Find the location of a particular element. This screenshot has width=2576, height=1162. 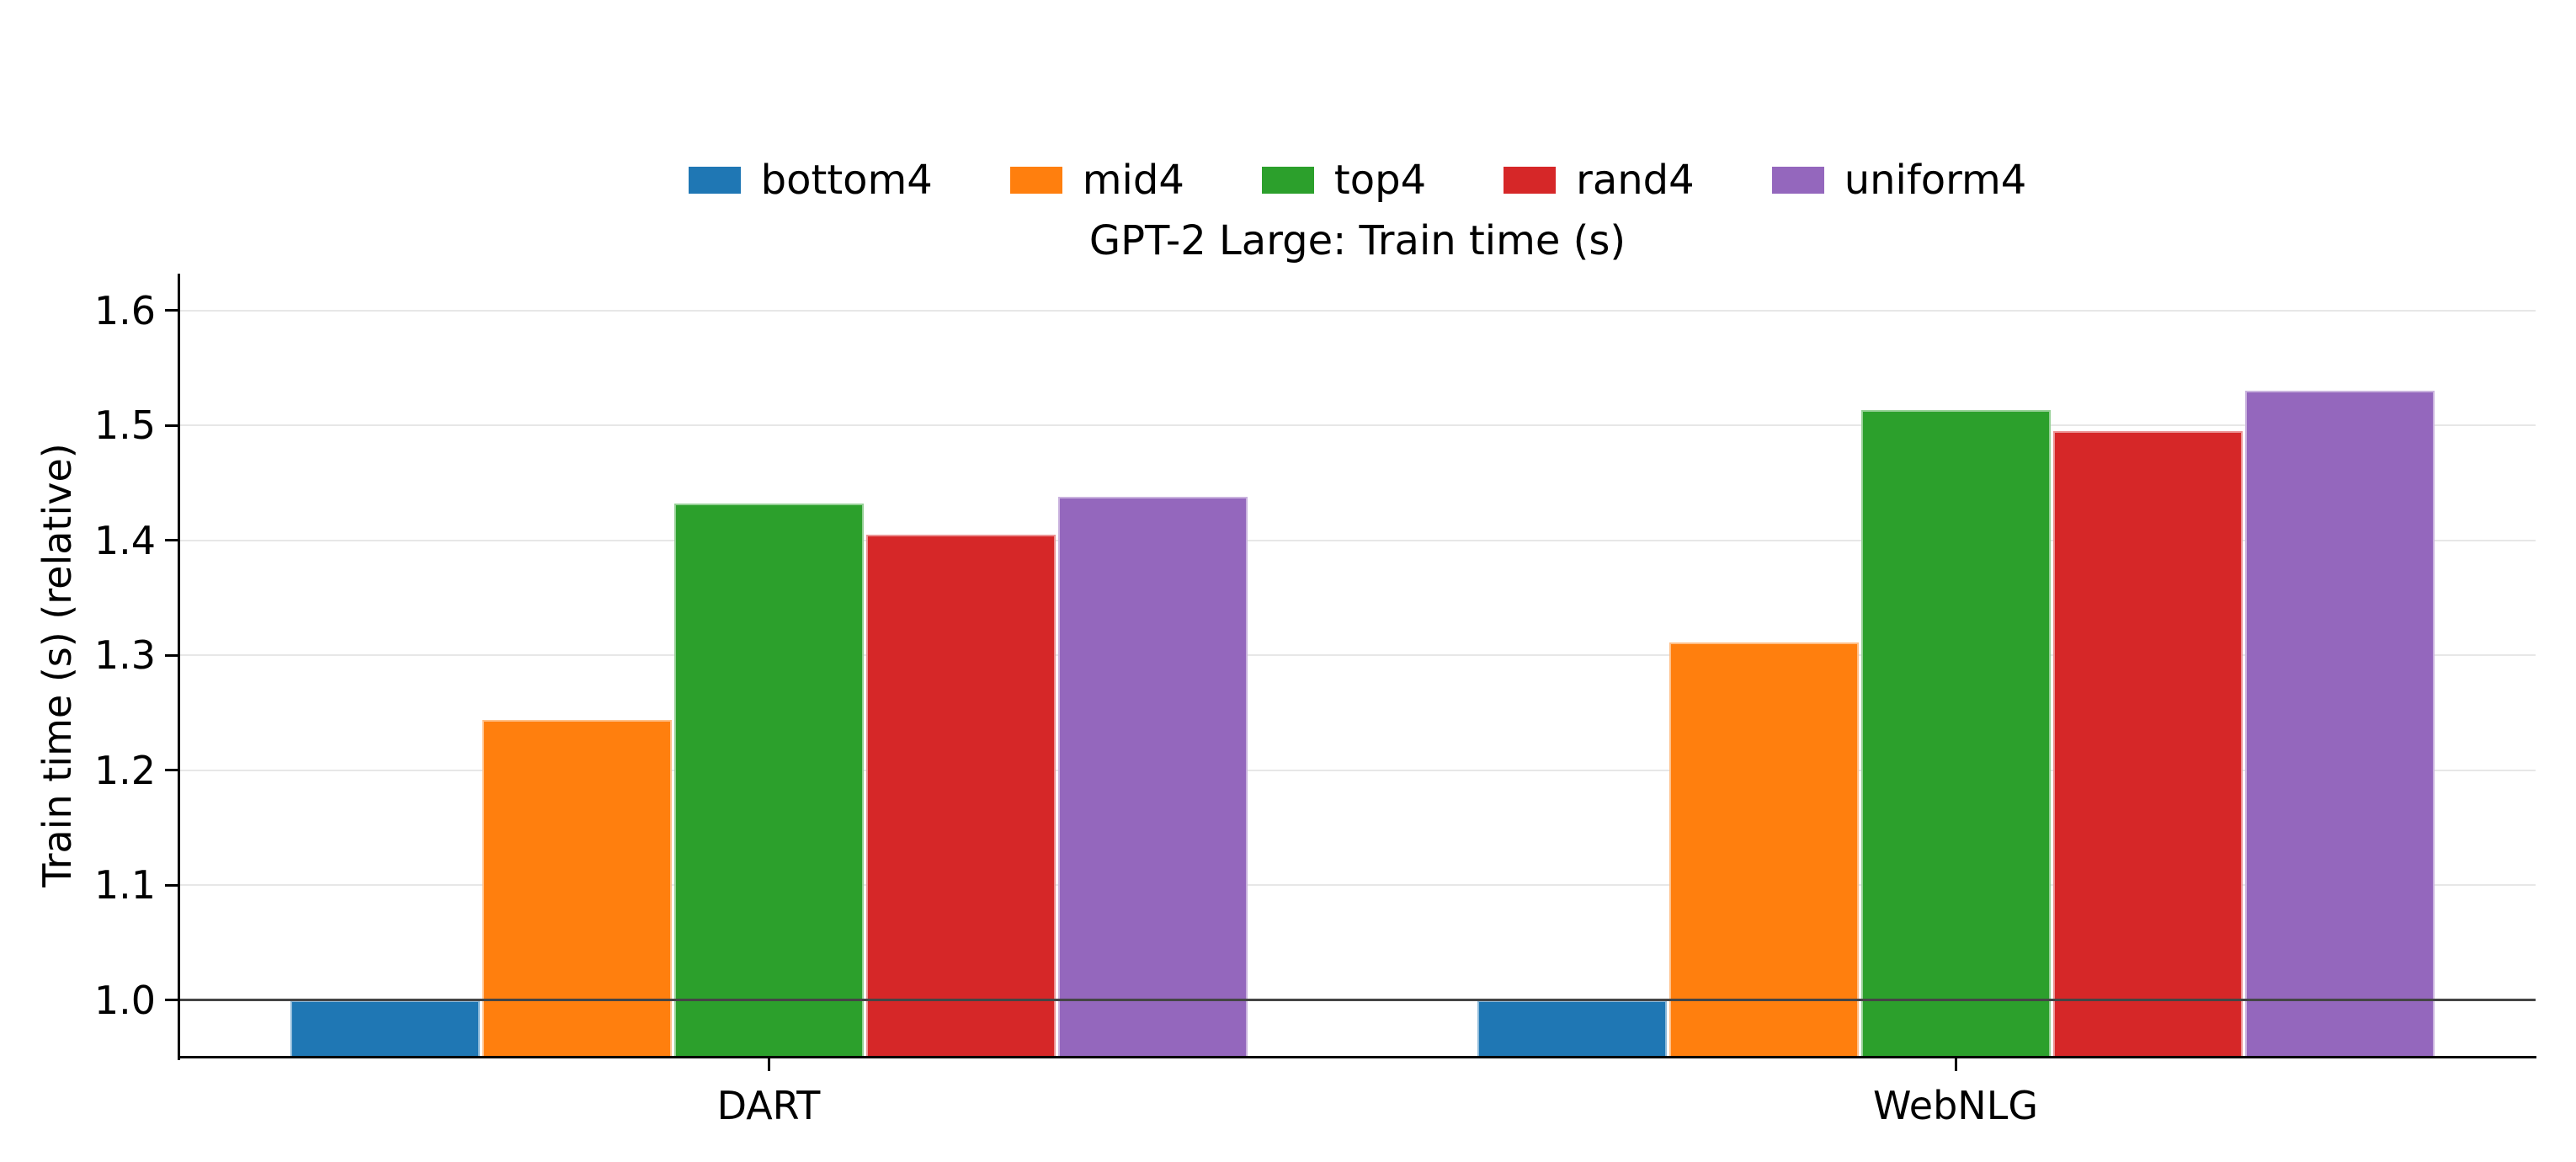

legend-swatch-top4 is located at coordinates (1287, 180).